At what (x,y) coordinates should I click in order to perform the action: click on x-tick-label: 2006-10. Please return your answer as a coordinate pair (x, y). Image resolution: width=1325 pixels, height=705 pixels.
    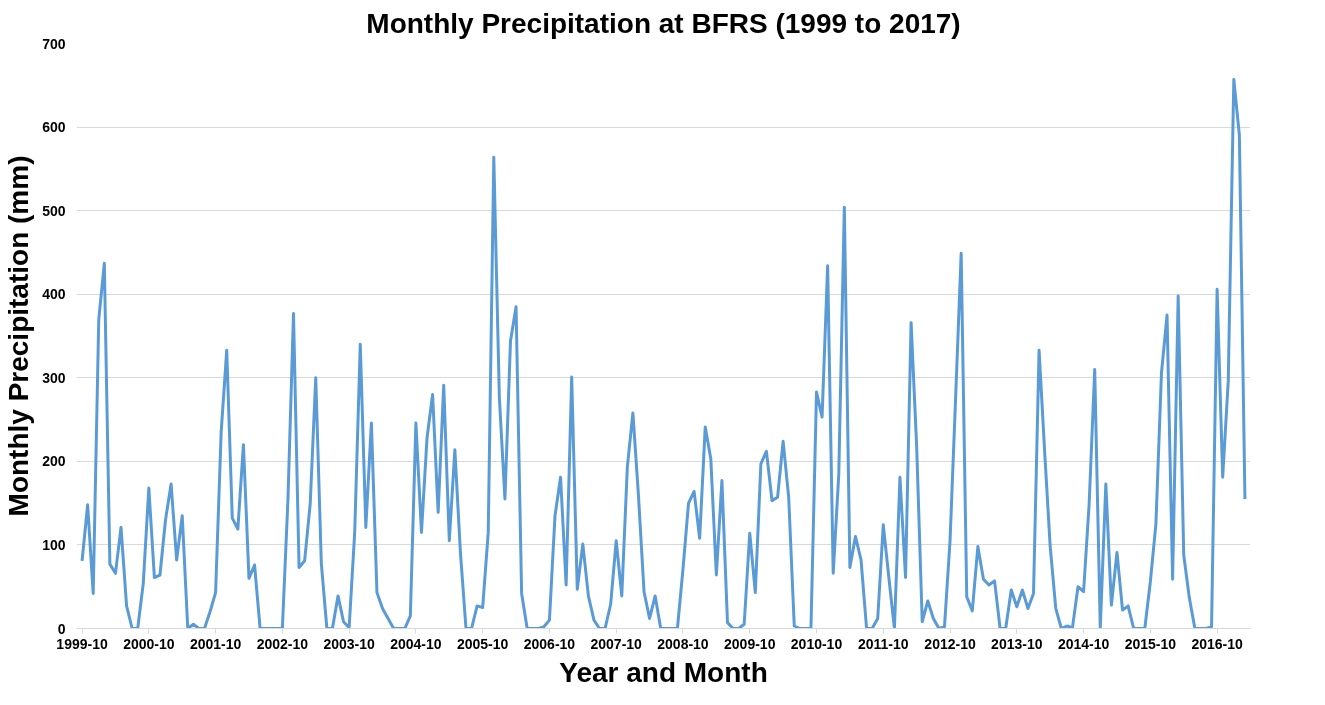
    Looking at the image, I should click on (549, 643).